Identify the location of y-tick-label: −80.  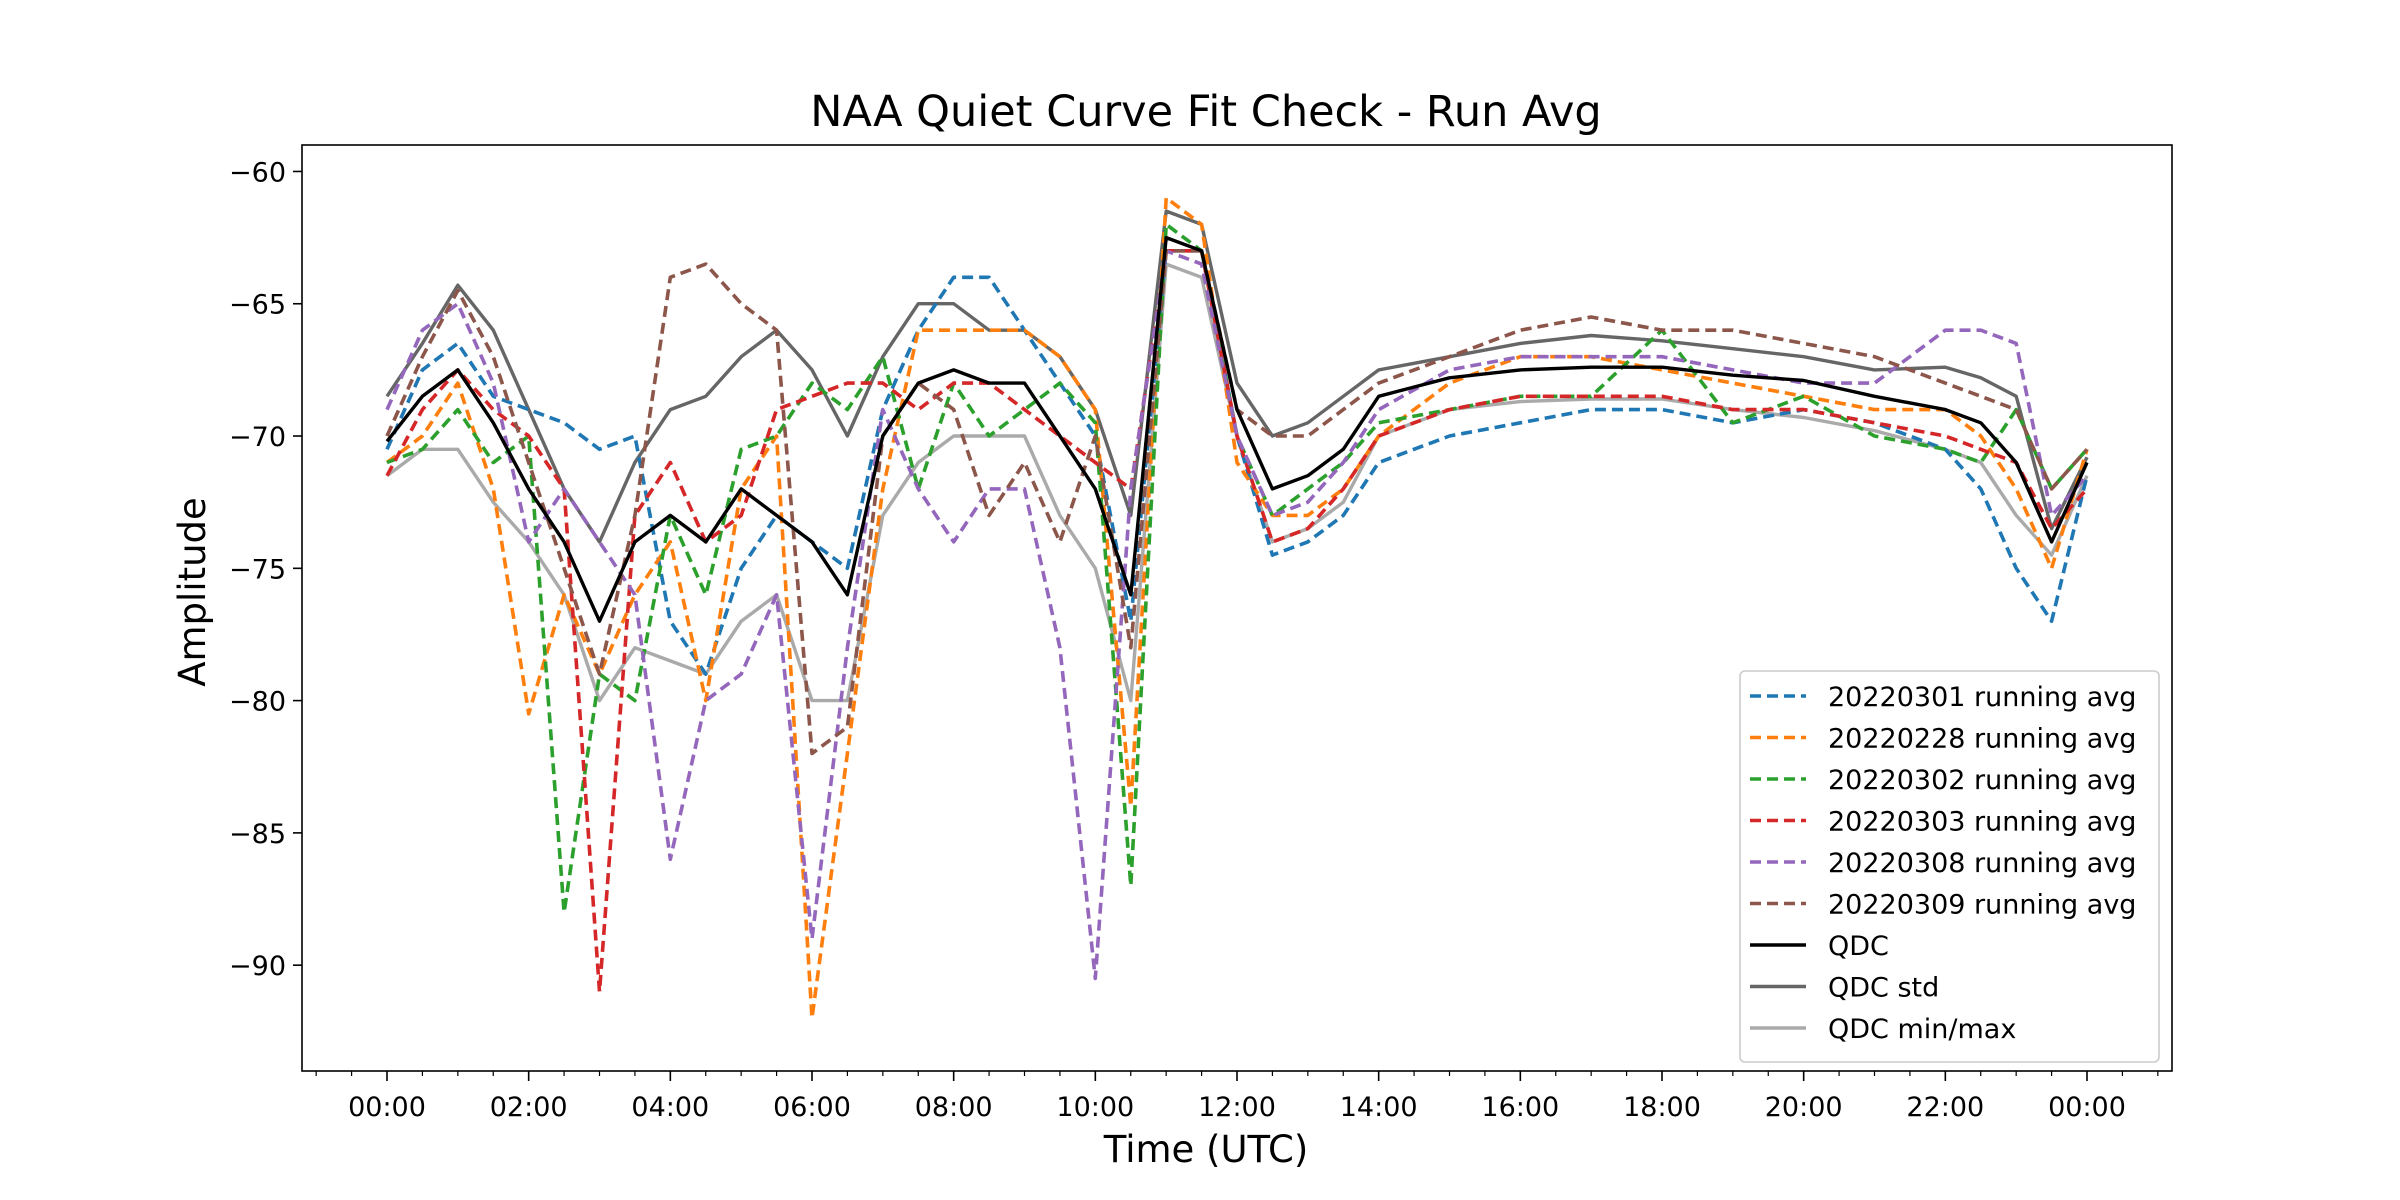
(257, 702).